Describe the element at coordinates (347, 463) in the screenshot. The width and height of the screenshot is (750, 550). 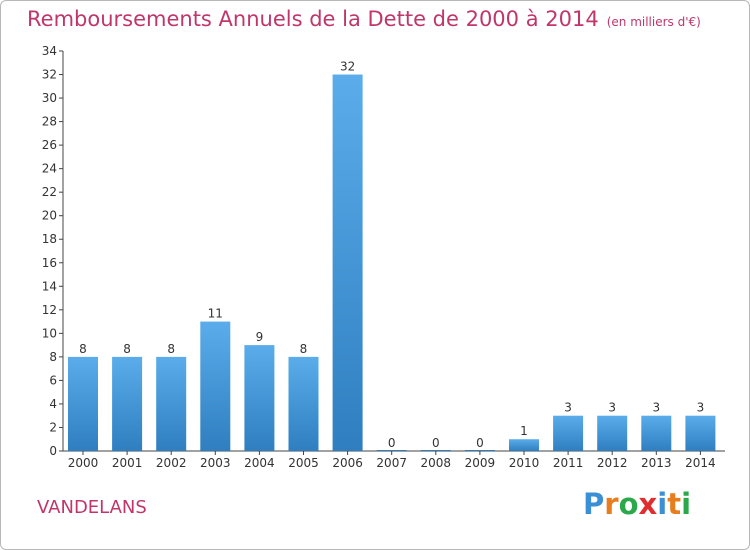
I see `x-tick-label: 2006` at that location.